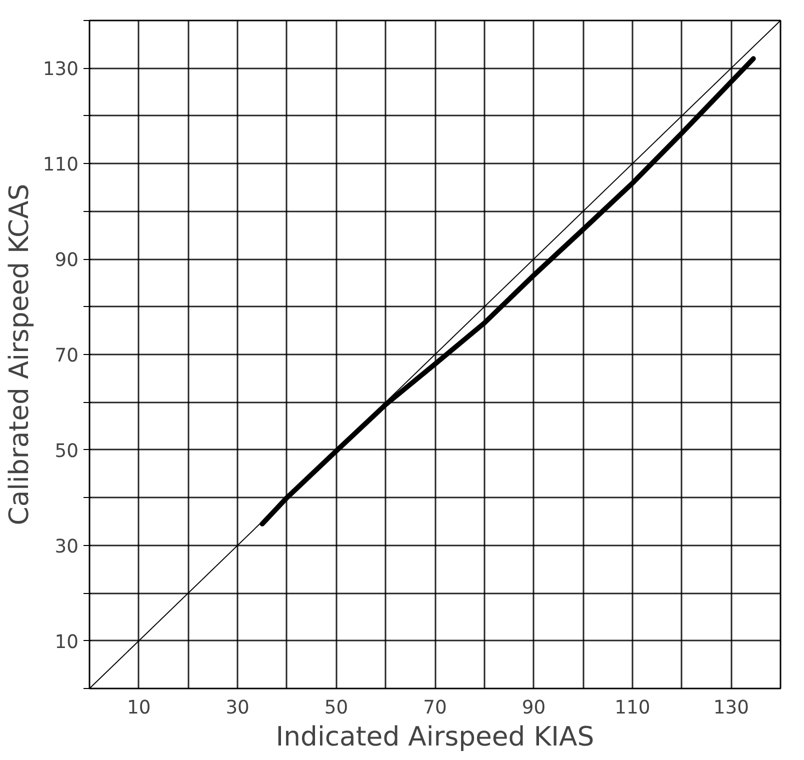  Describe the element at coordinates (238, 708) in the screenshot. I see `x-tick-label: 30` at that location.